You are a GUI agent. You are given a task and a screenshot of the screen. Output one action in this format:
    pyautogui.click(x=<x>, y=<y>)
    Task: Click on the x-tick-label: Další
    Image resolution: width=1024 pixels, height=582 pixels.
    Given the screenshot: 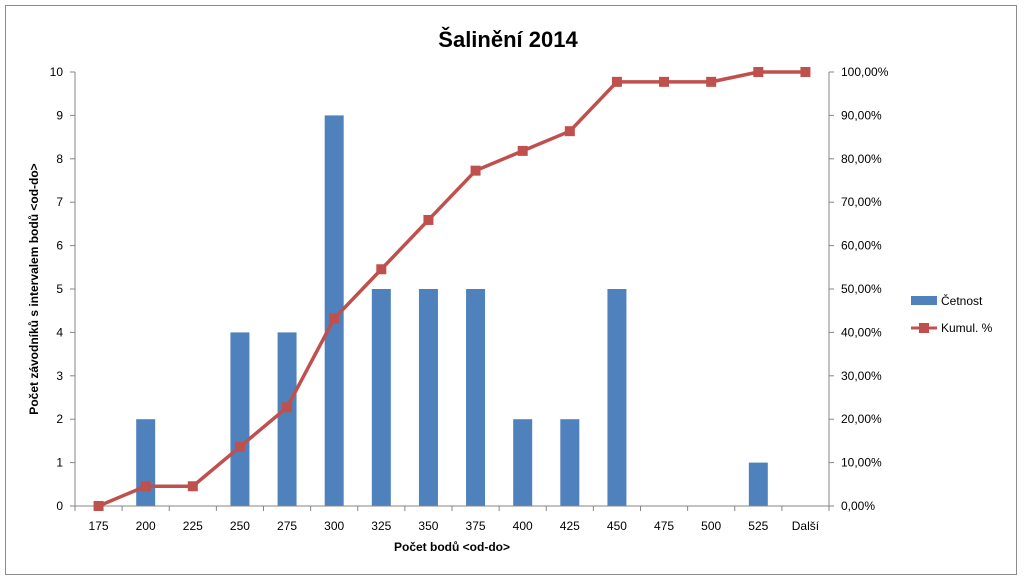 What is the action you would take?
    pyautogui.click(x=806, y=526)
    